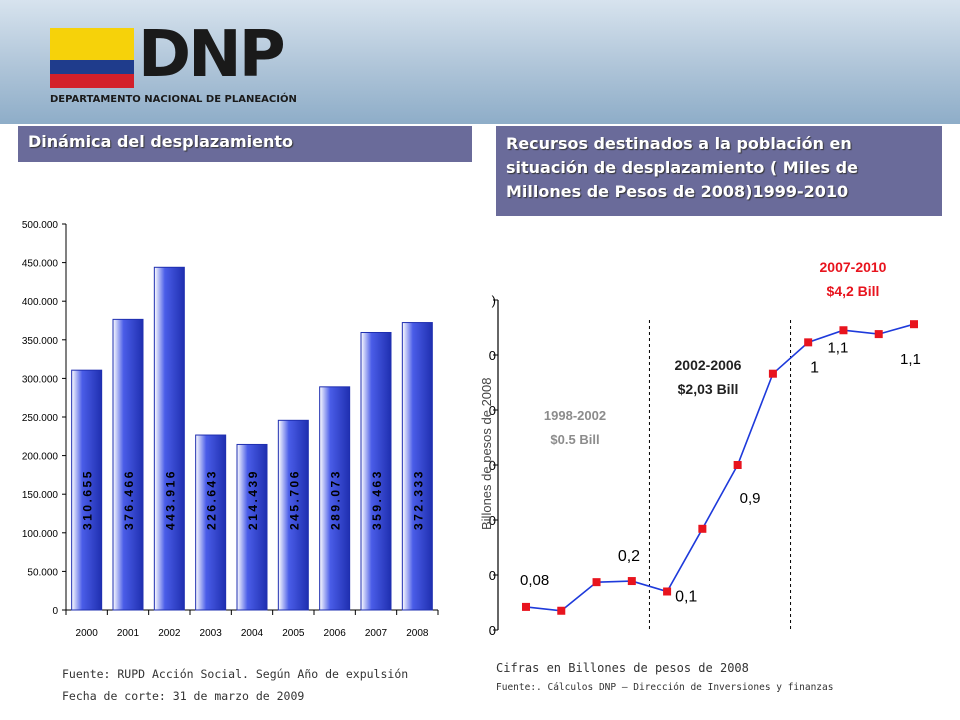  What do you see at coordinates (129, 499) in the screenshot?
I see `bar-value-label: 376.466` at bounding box center [129, 499].